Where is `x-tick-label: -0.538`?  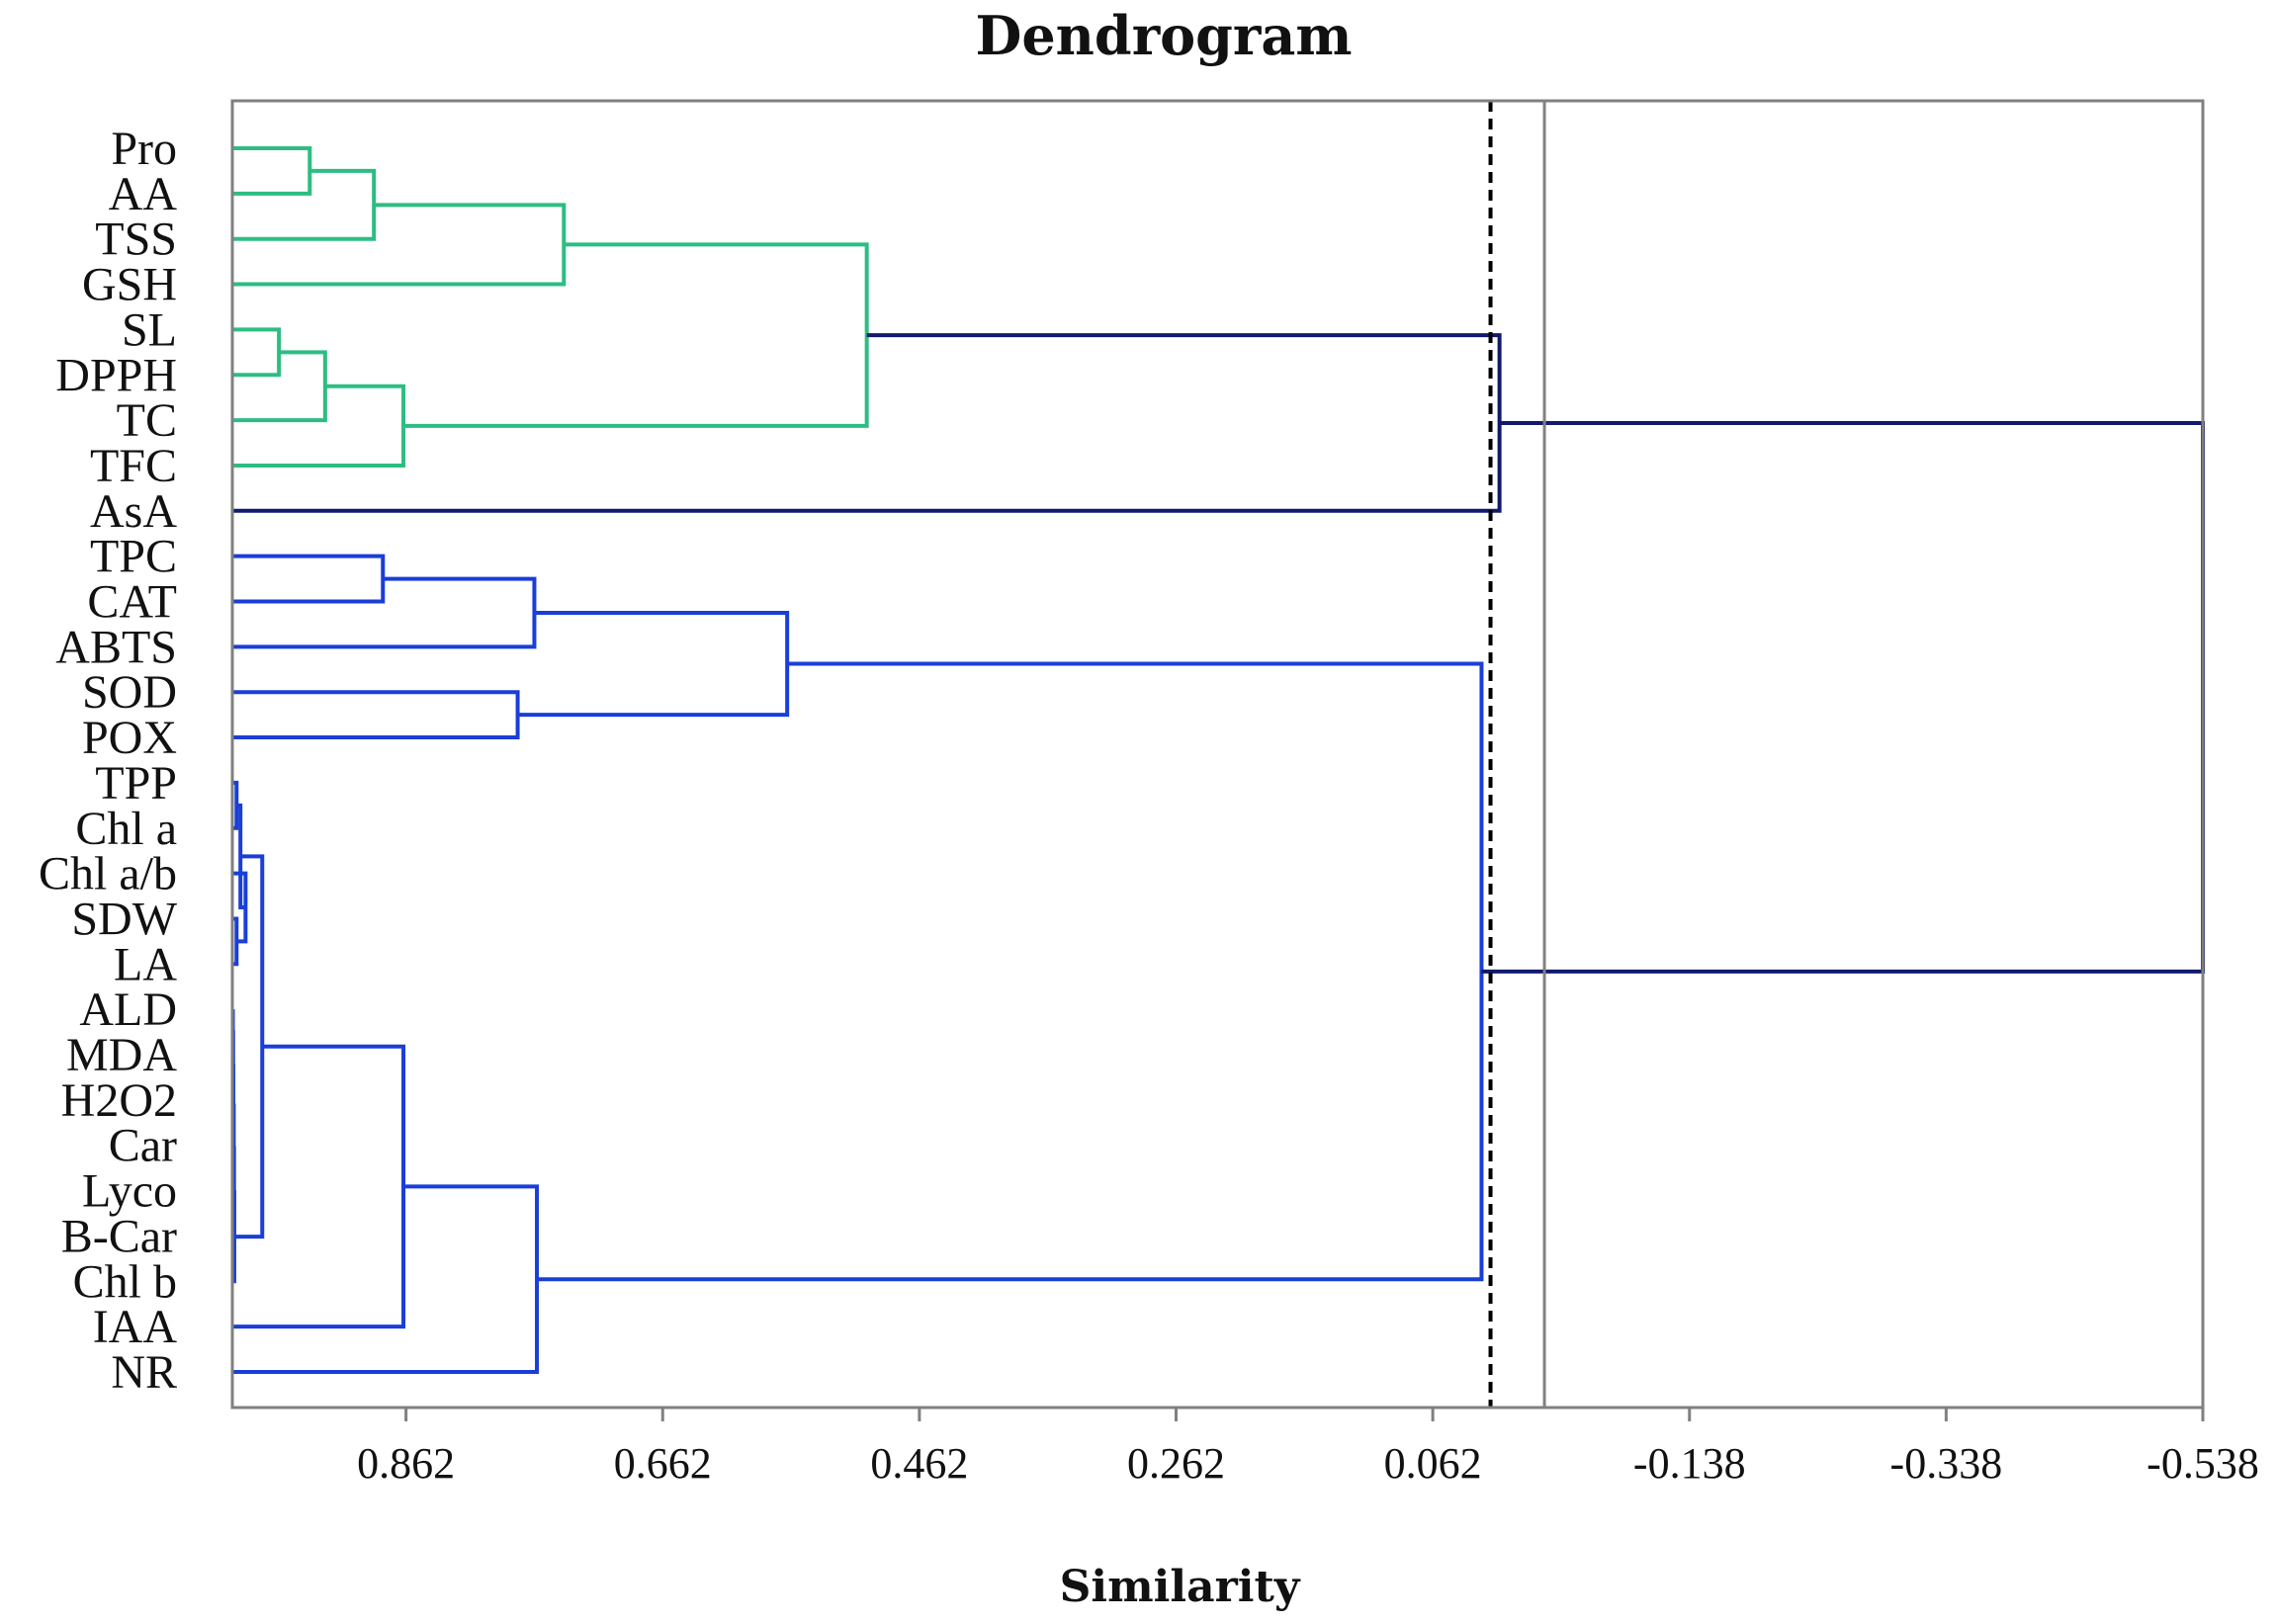 x-tick-label: -0.538 is located at coordinates (2202, 1463).